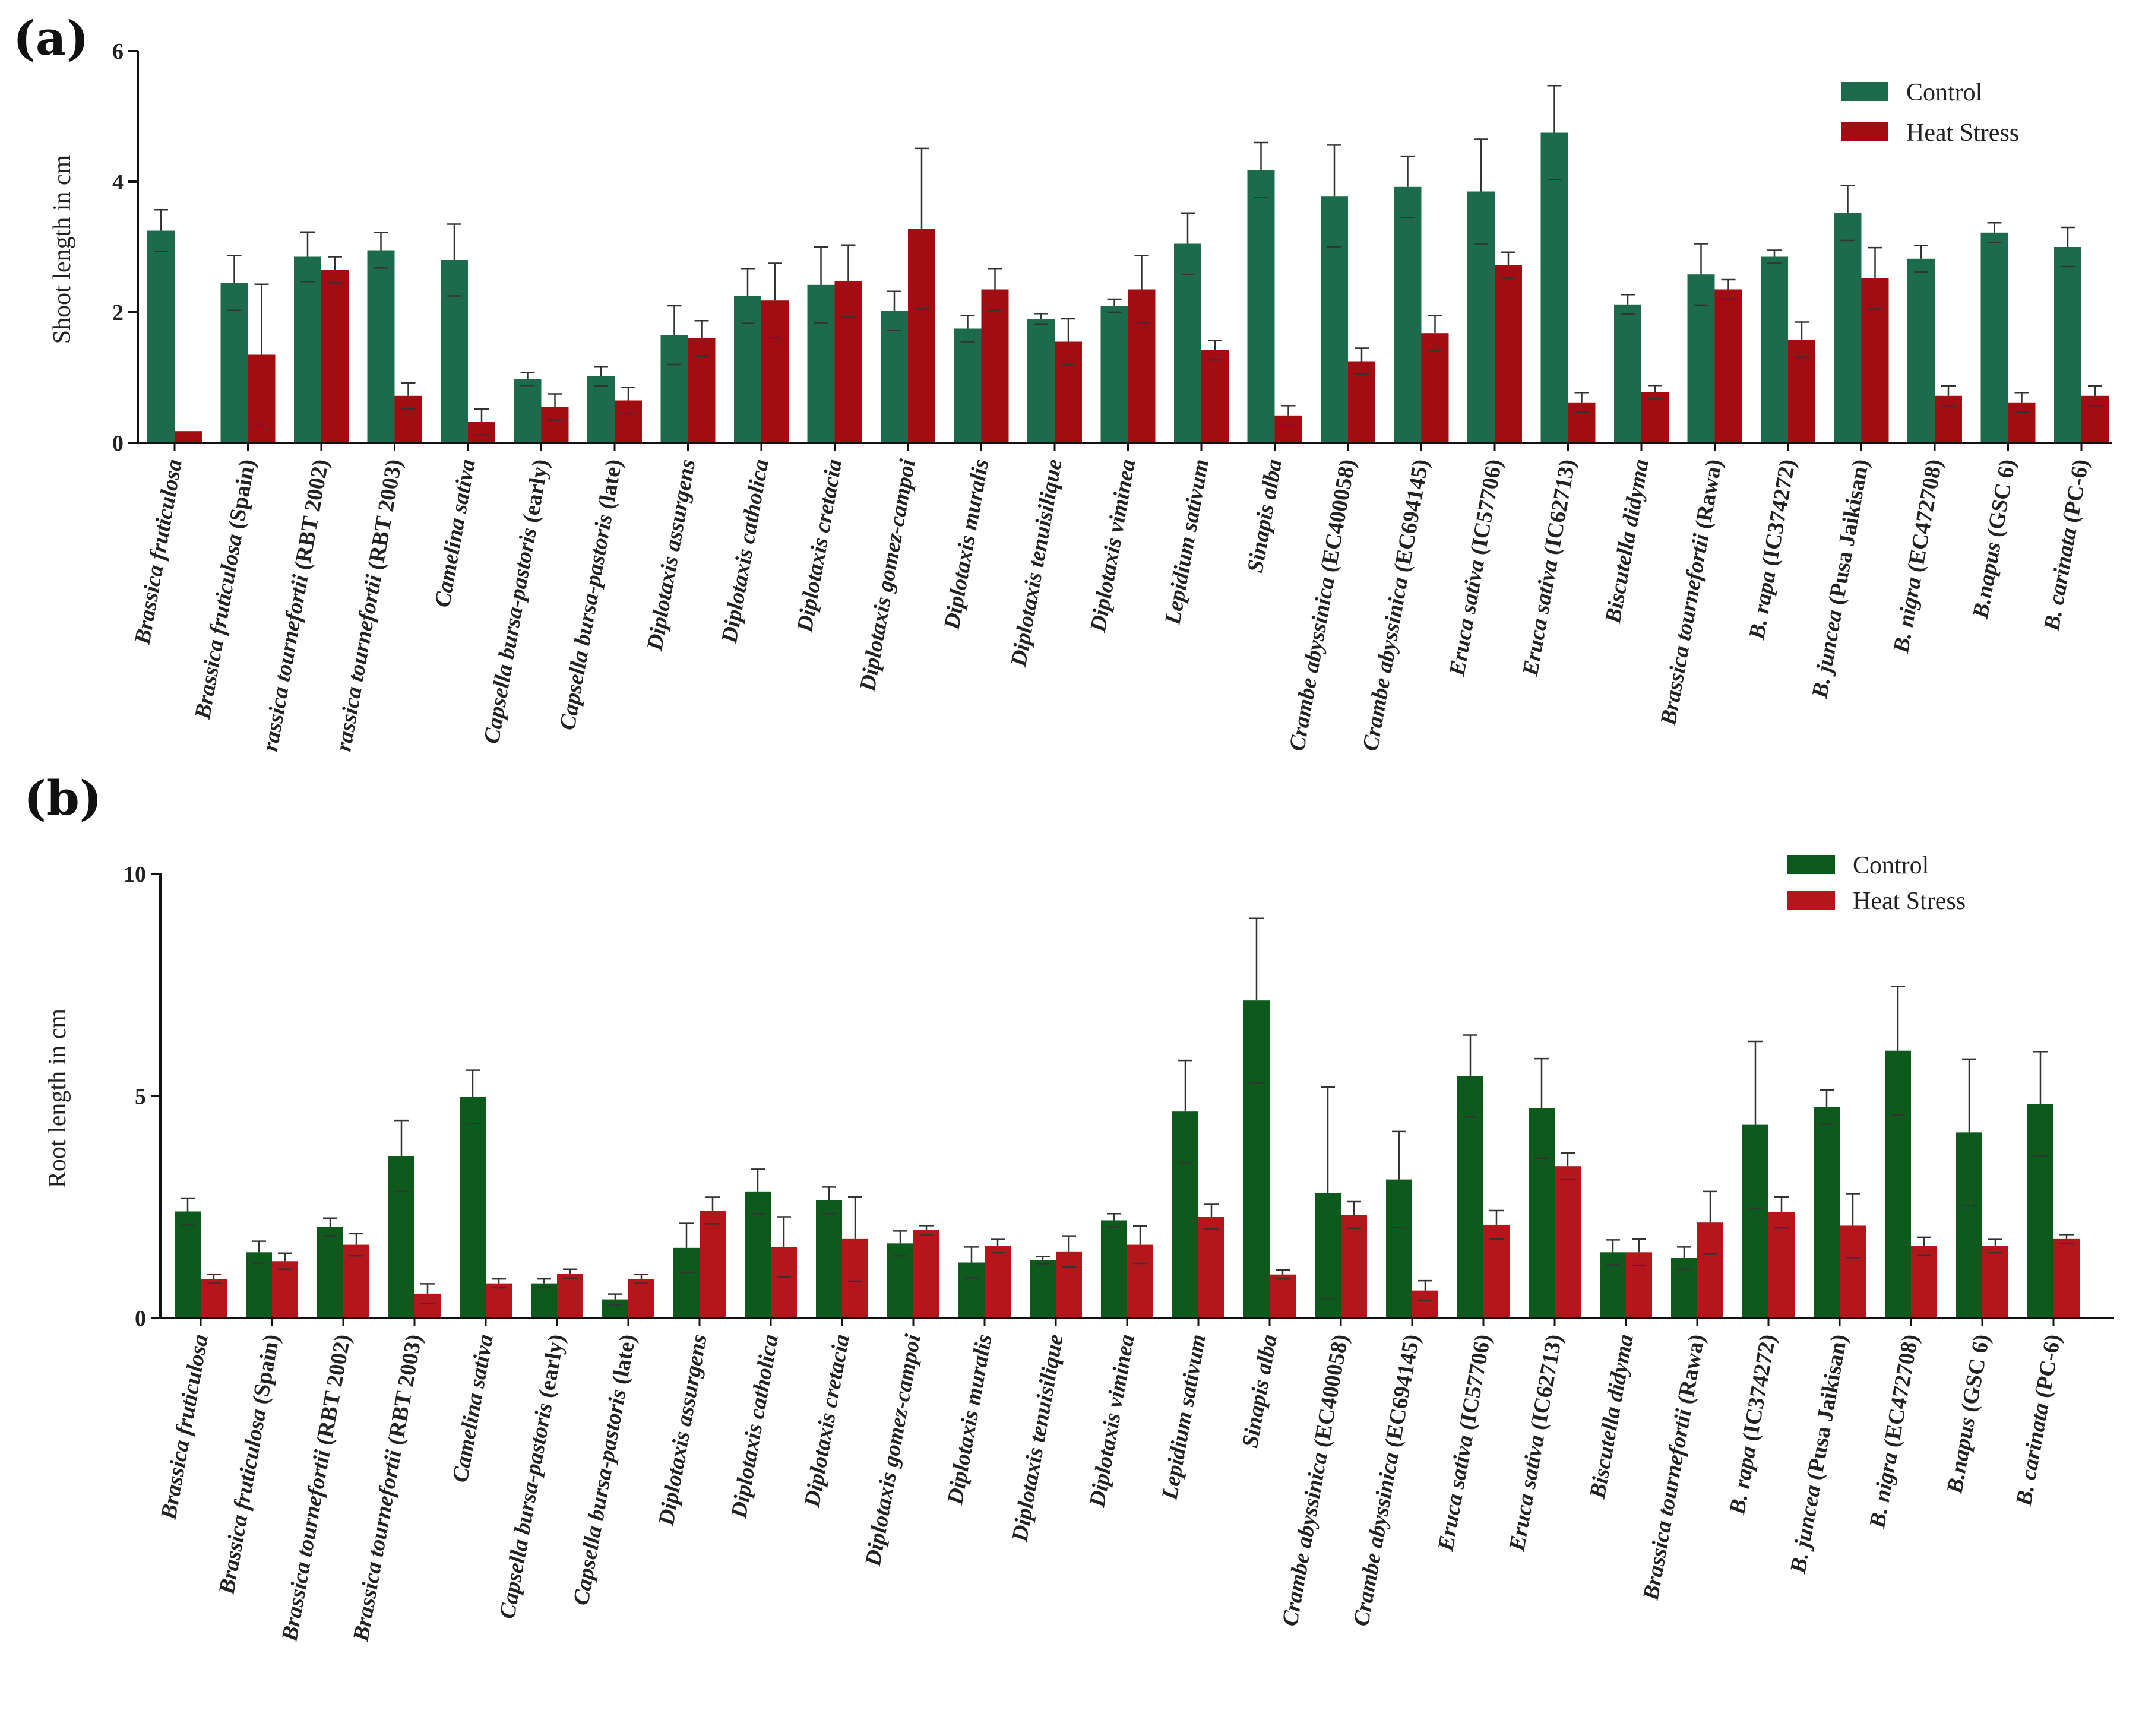 This screenshot has height=1736, width=2139. What do you see at coordinates (827, 1420) in the screenshot?
I see `b-category-label: Diplotaxis cretacia` at bounding box center [827, 1420].